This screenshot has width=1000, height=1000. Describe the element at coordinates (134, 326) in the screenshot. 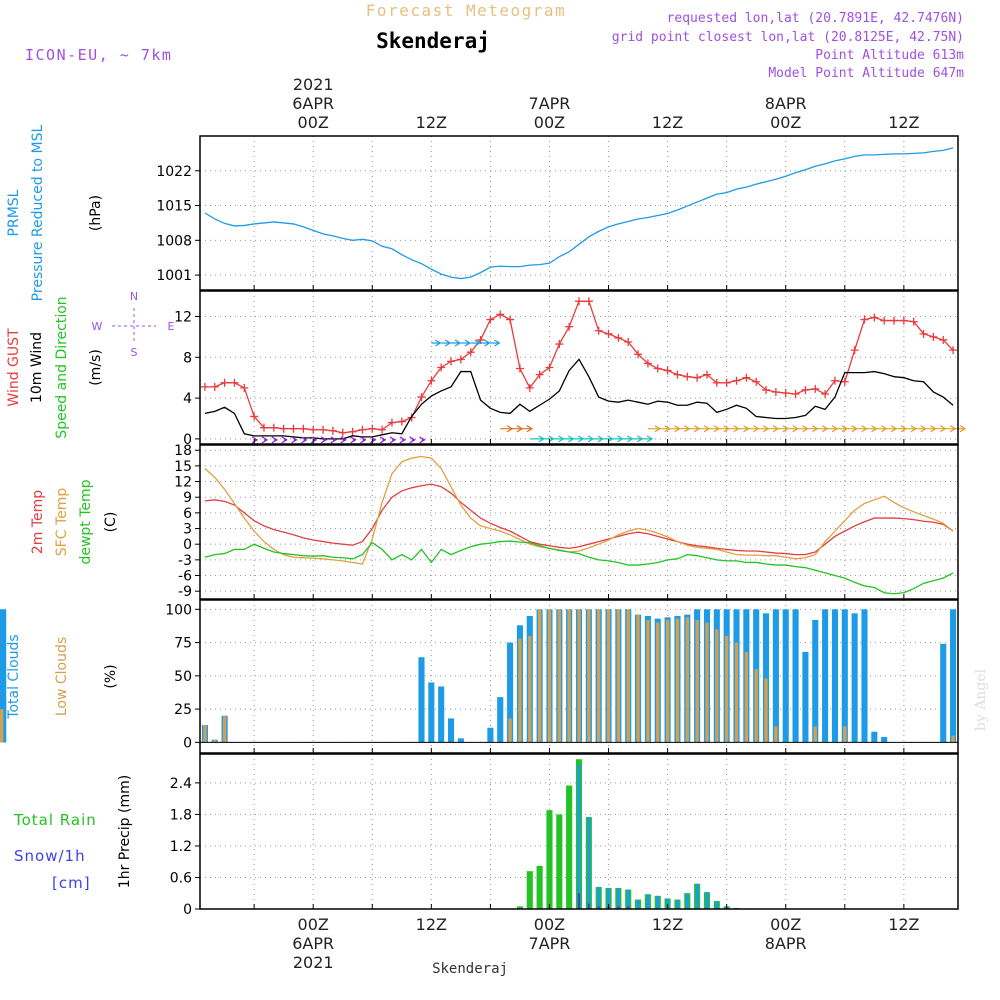

I see `compass-icon` at that location.